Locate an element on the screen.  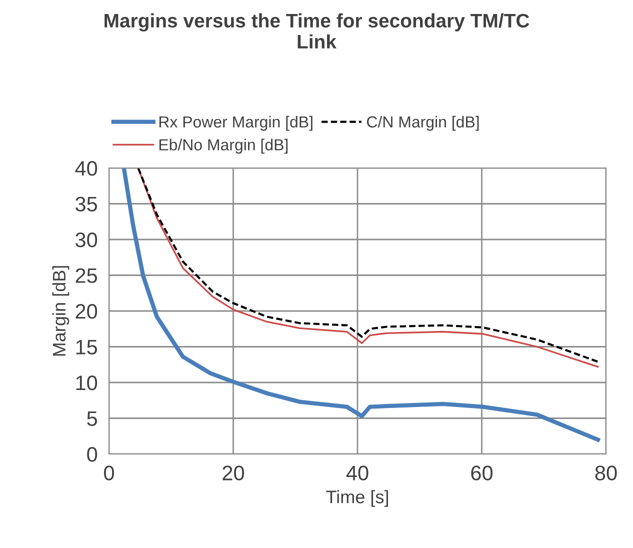
y-tick-label: 40 is located at coordinates (86, 168).